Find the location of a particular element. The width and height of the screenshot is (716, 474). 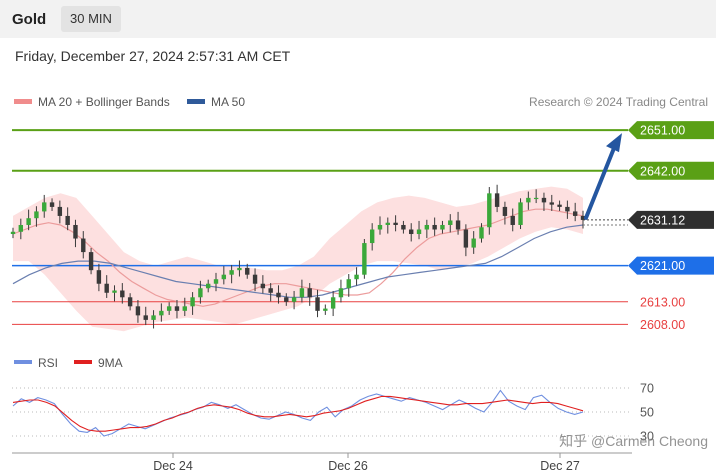

x-tick-label-0: Dec 24 is located at coordinates (173, 466).